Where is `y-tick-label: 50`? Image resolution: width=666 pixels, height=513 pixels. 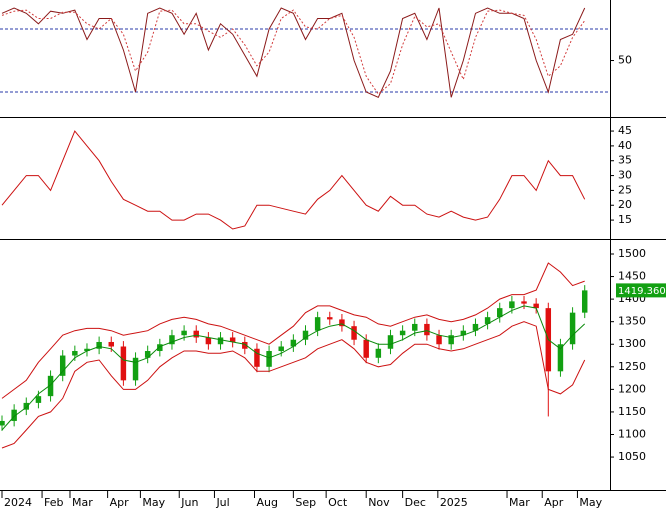 y-tick-label: 50 is located at coordinates (625, 60).